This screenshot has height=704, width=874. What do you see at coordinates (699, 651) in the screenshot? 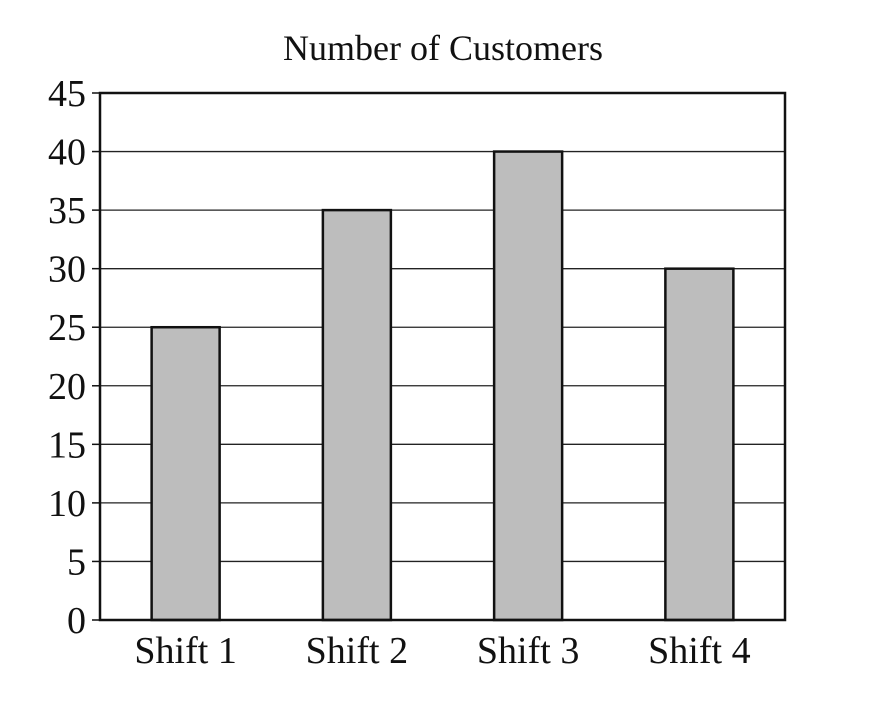
I see `x-category-label: Shift 4` at bounding box center [699, 651].